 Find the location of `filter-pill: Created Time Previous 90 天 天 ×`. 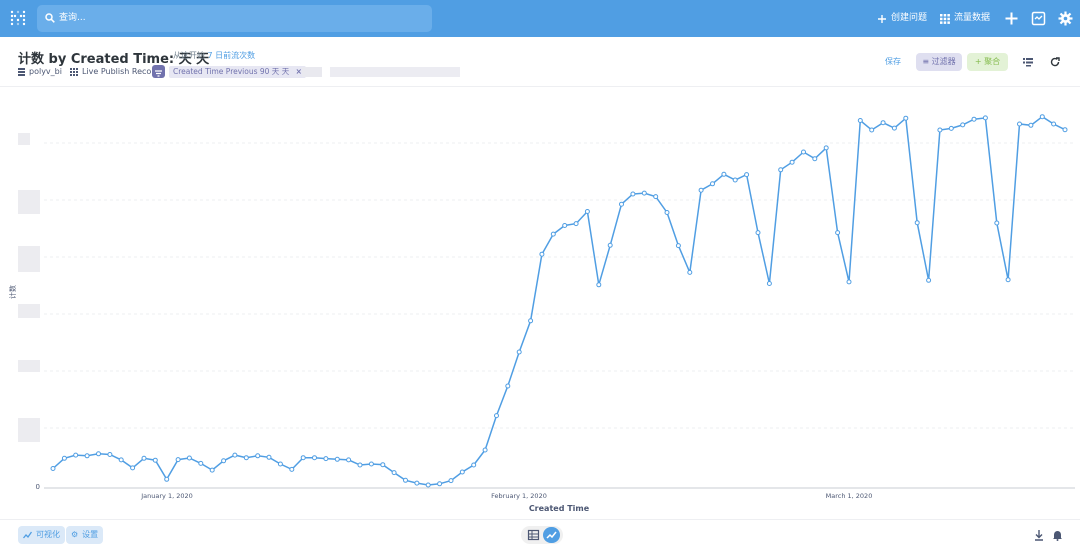

filter-pill: Created Time Previous 90 天 天 × is located at coordinates (237, 72).